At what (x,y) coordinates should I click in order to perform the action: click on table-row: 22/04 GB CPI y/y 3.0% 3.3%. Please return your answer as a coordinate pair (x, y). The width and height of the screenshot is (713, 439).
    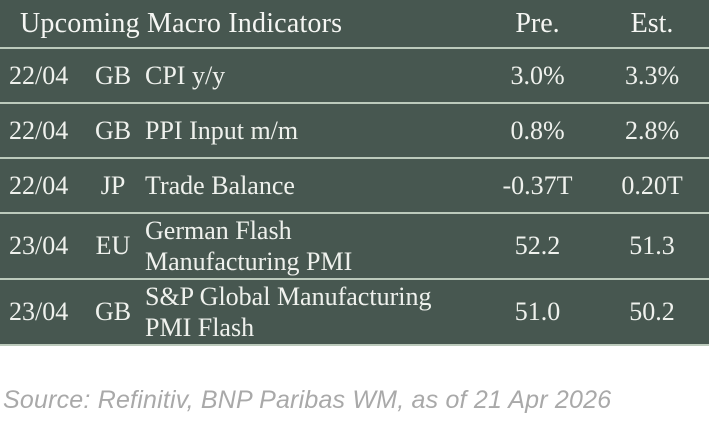
    Looking at the image, I should click on (355, 75).